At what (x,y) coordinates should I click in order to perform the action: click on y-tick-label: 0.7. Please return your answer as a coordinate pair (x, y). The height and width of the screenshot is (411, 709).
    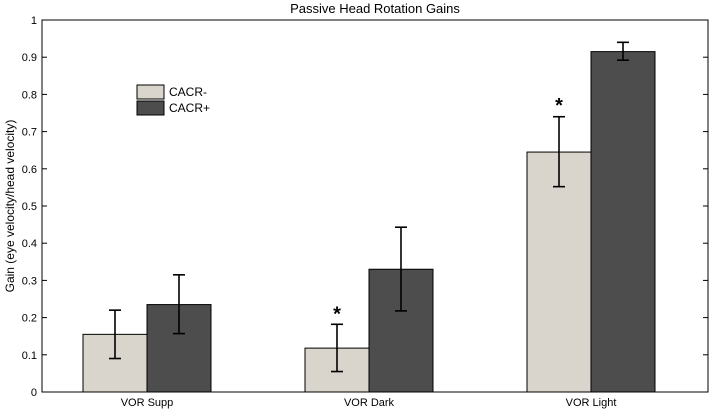
    Looking at the image, I should click on (29, 133).